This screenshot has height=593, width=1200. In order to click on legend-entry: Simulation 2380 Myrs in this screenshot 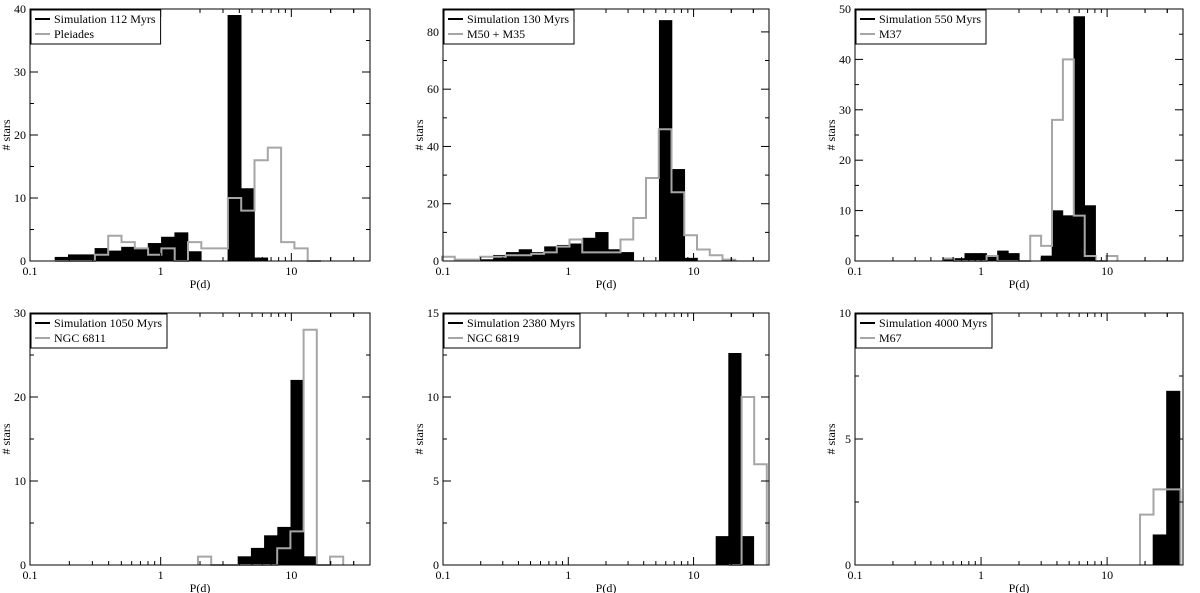, I will do `click(521, 323)`.